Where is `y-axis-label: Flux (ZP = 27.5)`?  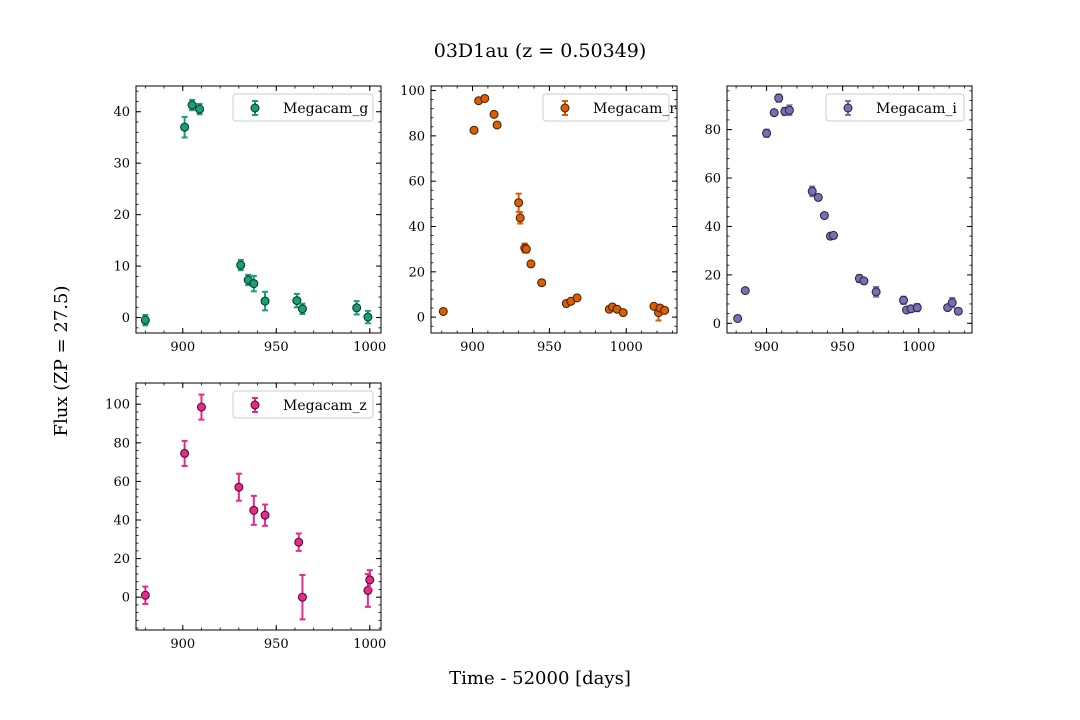 y-axis-label: Flux (ZP = 27.5) is located at coordinates (61, 361).